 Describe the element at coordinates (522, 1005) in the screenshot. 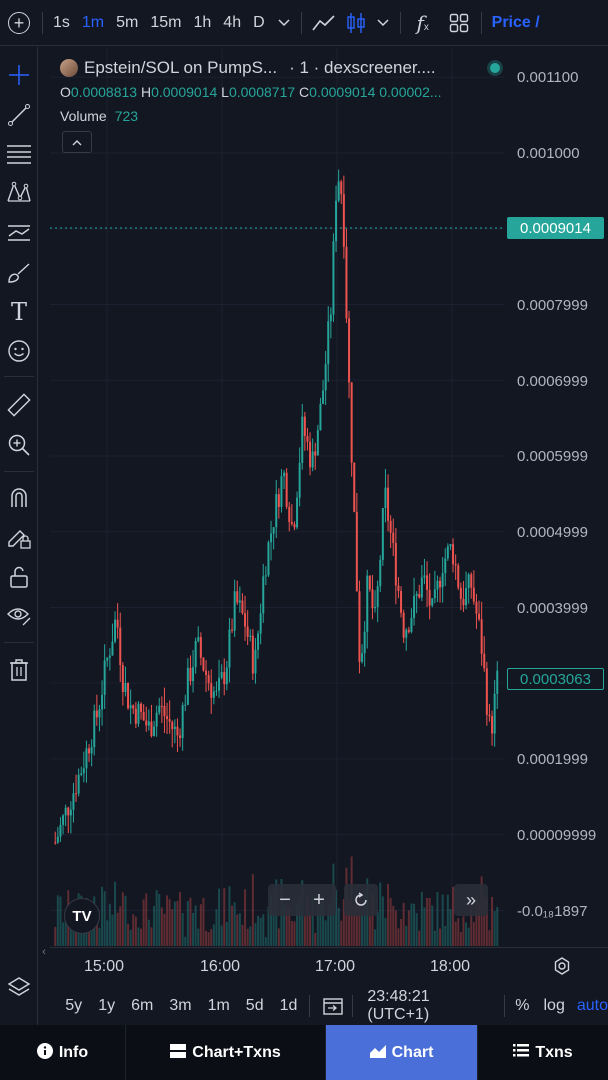

I see `percent-toggle: %` at that location.